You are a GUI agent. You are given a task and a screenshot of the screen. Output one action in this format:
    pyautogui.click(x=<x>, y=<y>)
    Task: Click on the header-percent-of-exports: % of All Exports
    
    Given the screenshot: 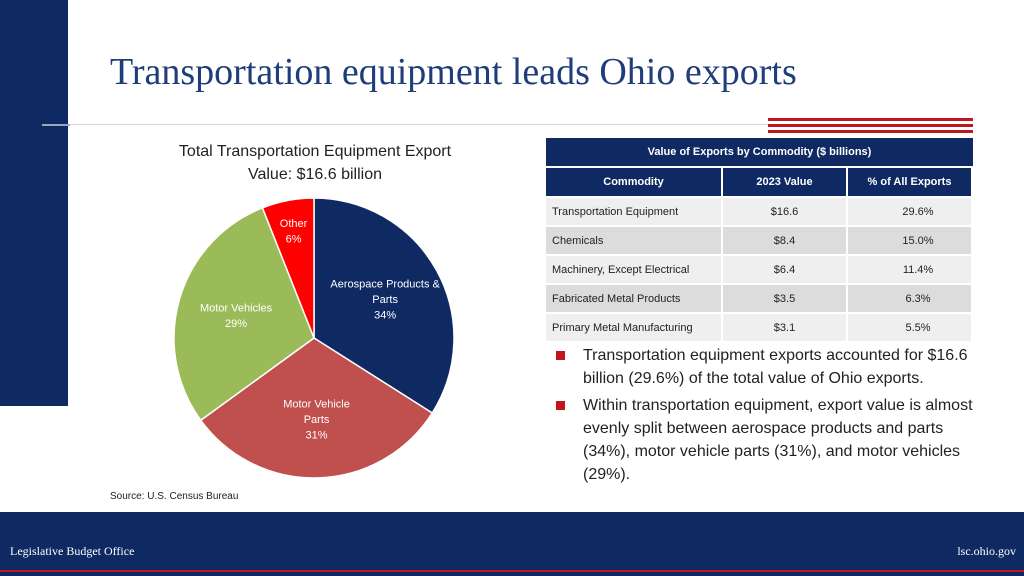 What is the action you would take?
    pyautogui.click(x=909, y=181)
    